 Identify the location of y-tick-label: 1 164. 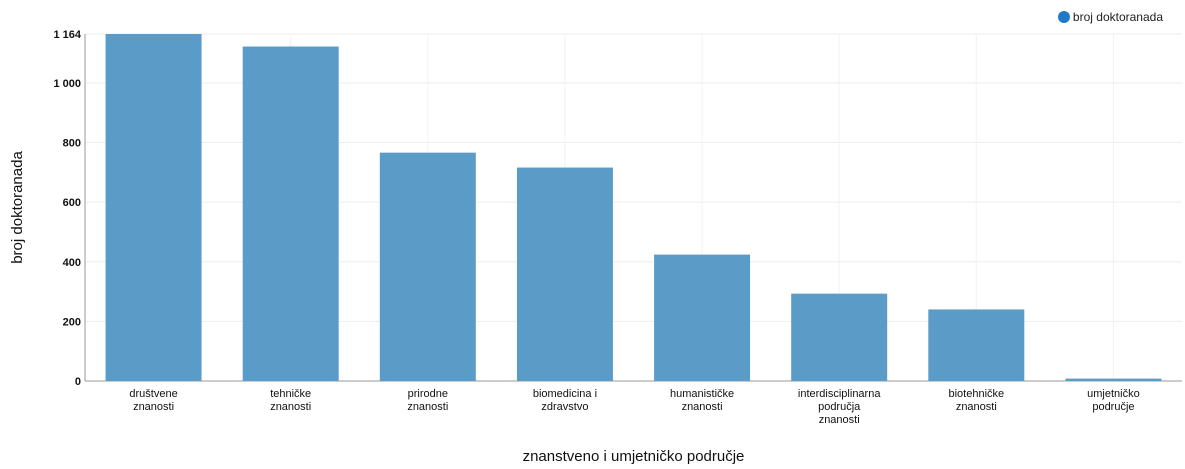
(67, 35).